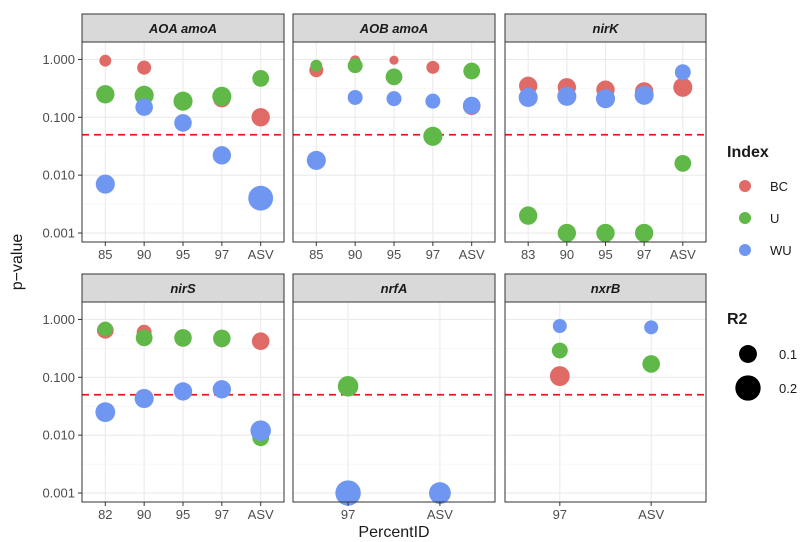 The height and width of the screenshot is (542, 807). I want to click on panel-nrfa-x-tick-label: 97, so click(348, 514).